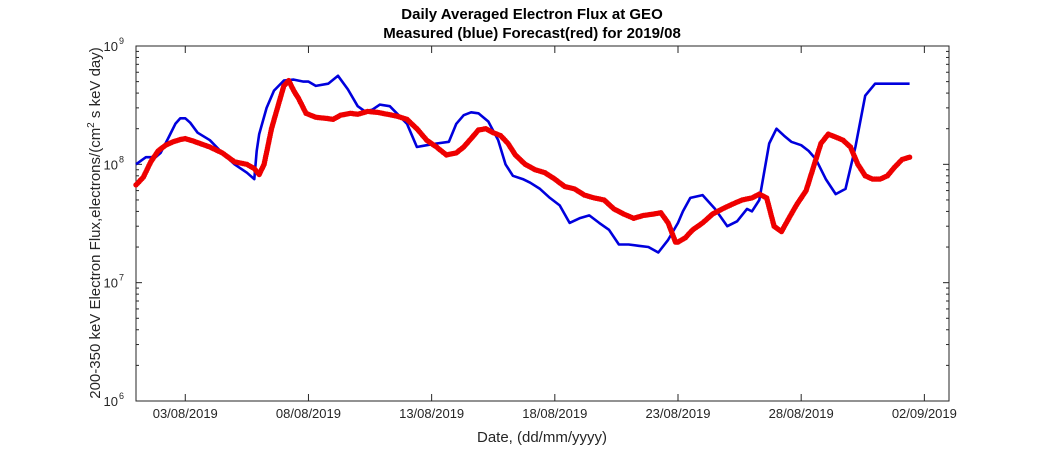 This screenshot has height=450, width=1050. I want to click on y-tick-exponent: 7, so click(121, 278).